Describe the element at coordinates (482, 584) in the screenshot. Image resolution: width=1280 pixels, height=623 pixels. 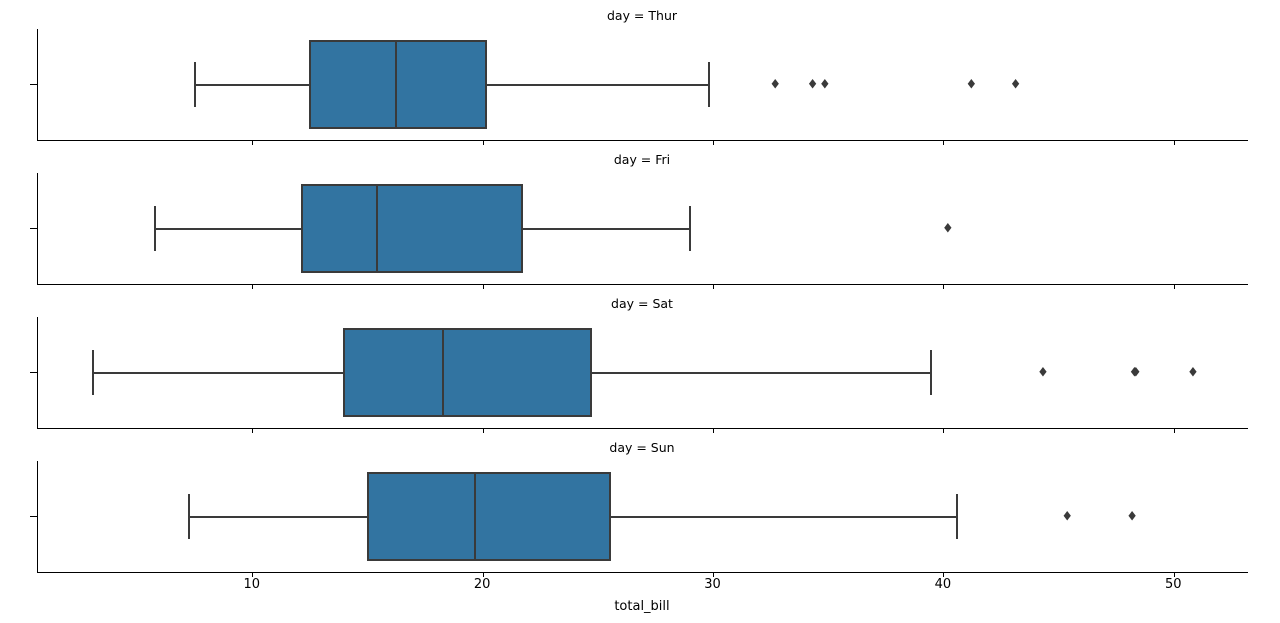
I see `x-tick-label: 20` at that location.